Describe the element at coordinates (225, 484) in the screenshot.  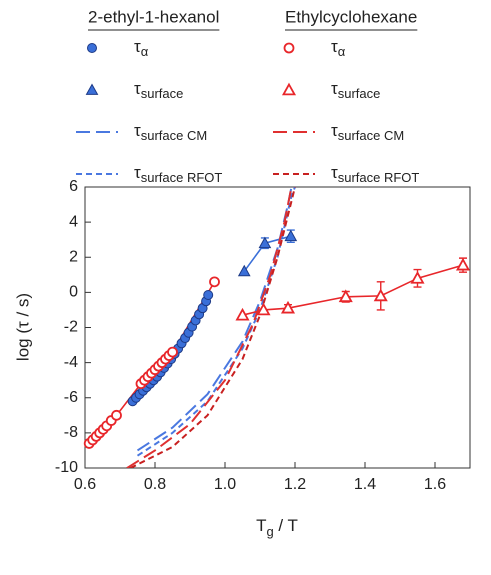
I see `x-tick-label: 1.0` at that location.